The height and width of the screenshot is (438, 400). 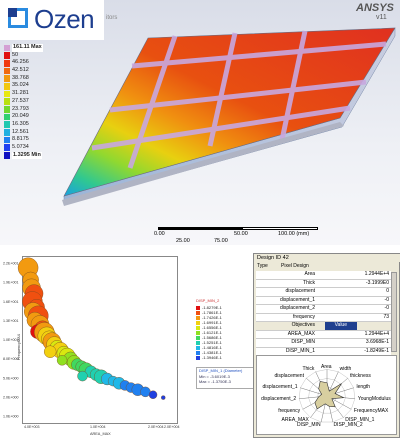 What do you see at coordinates (29, 63) in the screenshot?
I see `legend-entry: 46.256` at bounding box center [29, 63].